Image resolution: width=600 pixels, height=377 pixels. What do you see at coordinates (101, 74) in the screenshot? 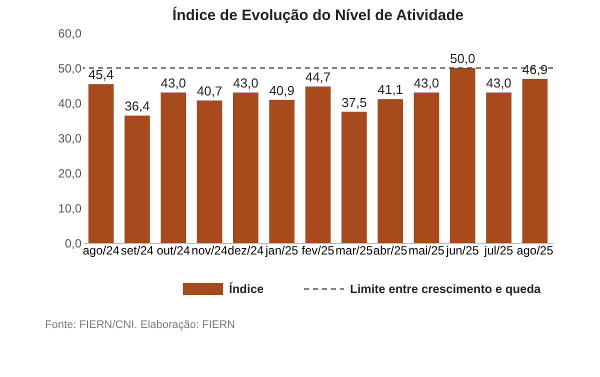
I see `data-label: 45,4` at bounding box center [101, 74].